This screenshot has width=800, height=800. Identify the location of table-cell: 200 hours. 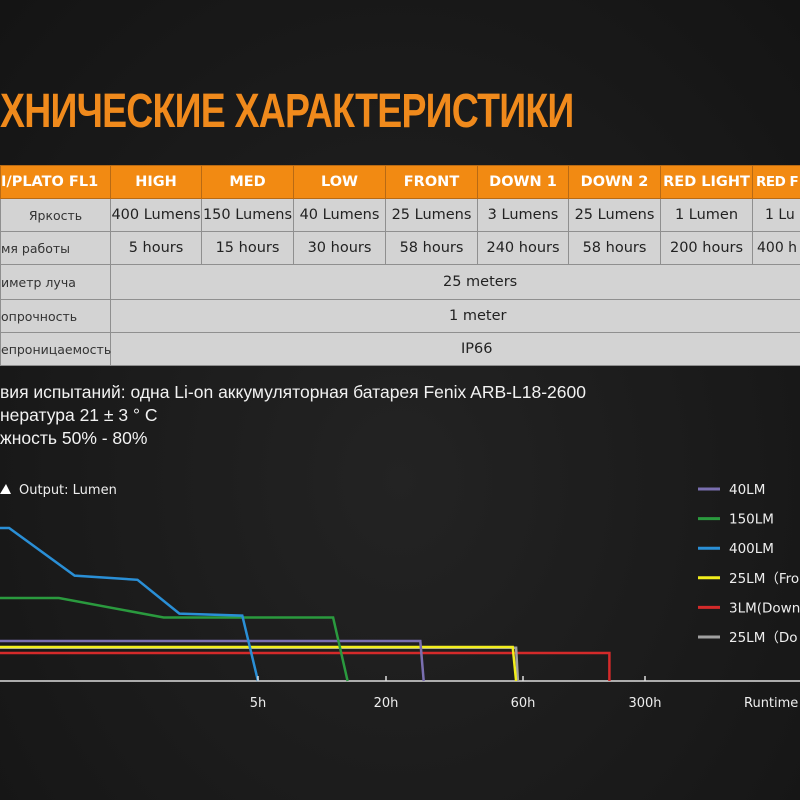
(706, 248).